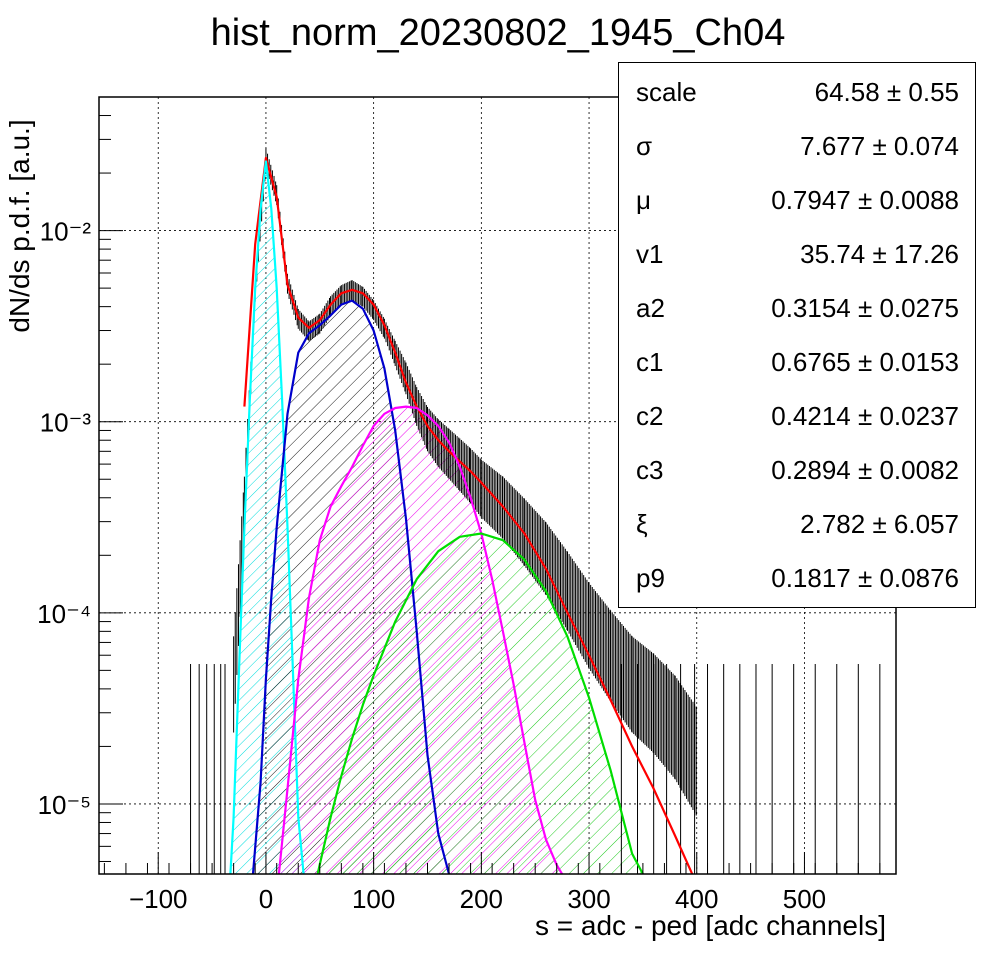 The width and height of the screenshot is (996, 972). Describe the element at coordinates (158, 899) in the screenshot. I see `x-tick-label: −100` at that location.